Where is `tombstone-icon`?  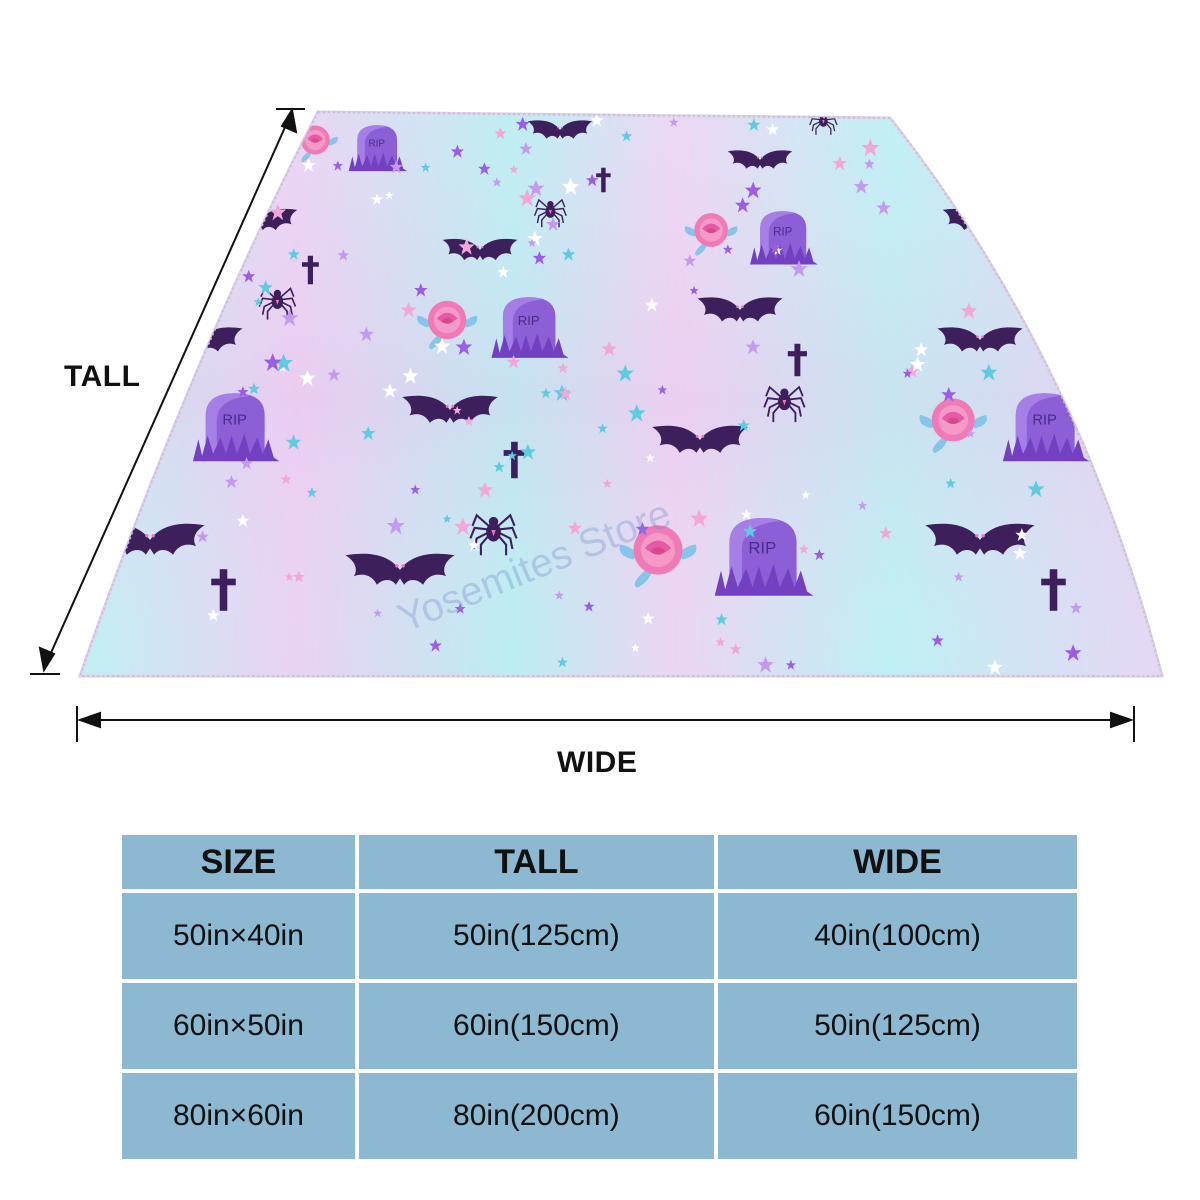
tombstone-icon is located at coordinates (1037, 148).